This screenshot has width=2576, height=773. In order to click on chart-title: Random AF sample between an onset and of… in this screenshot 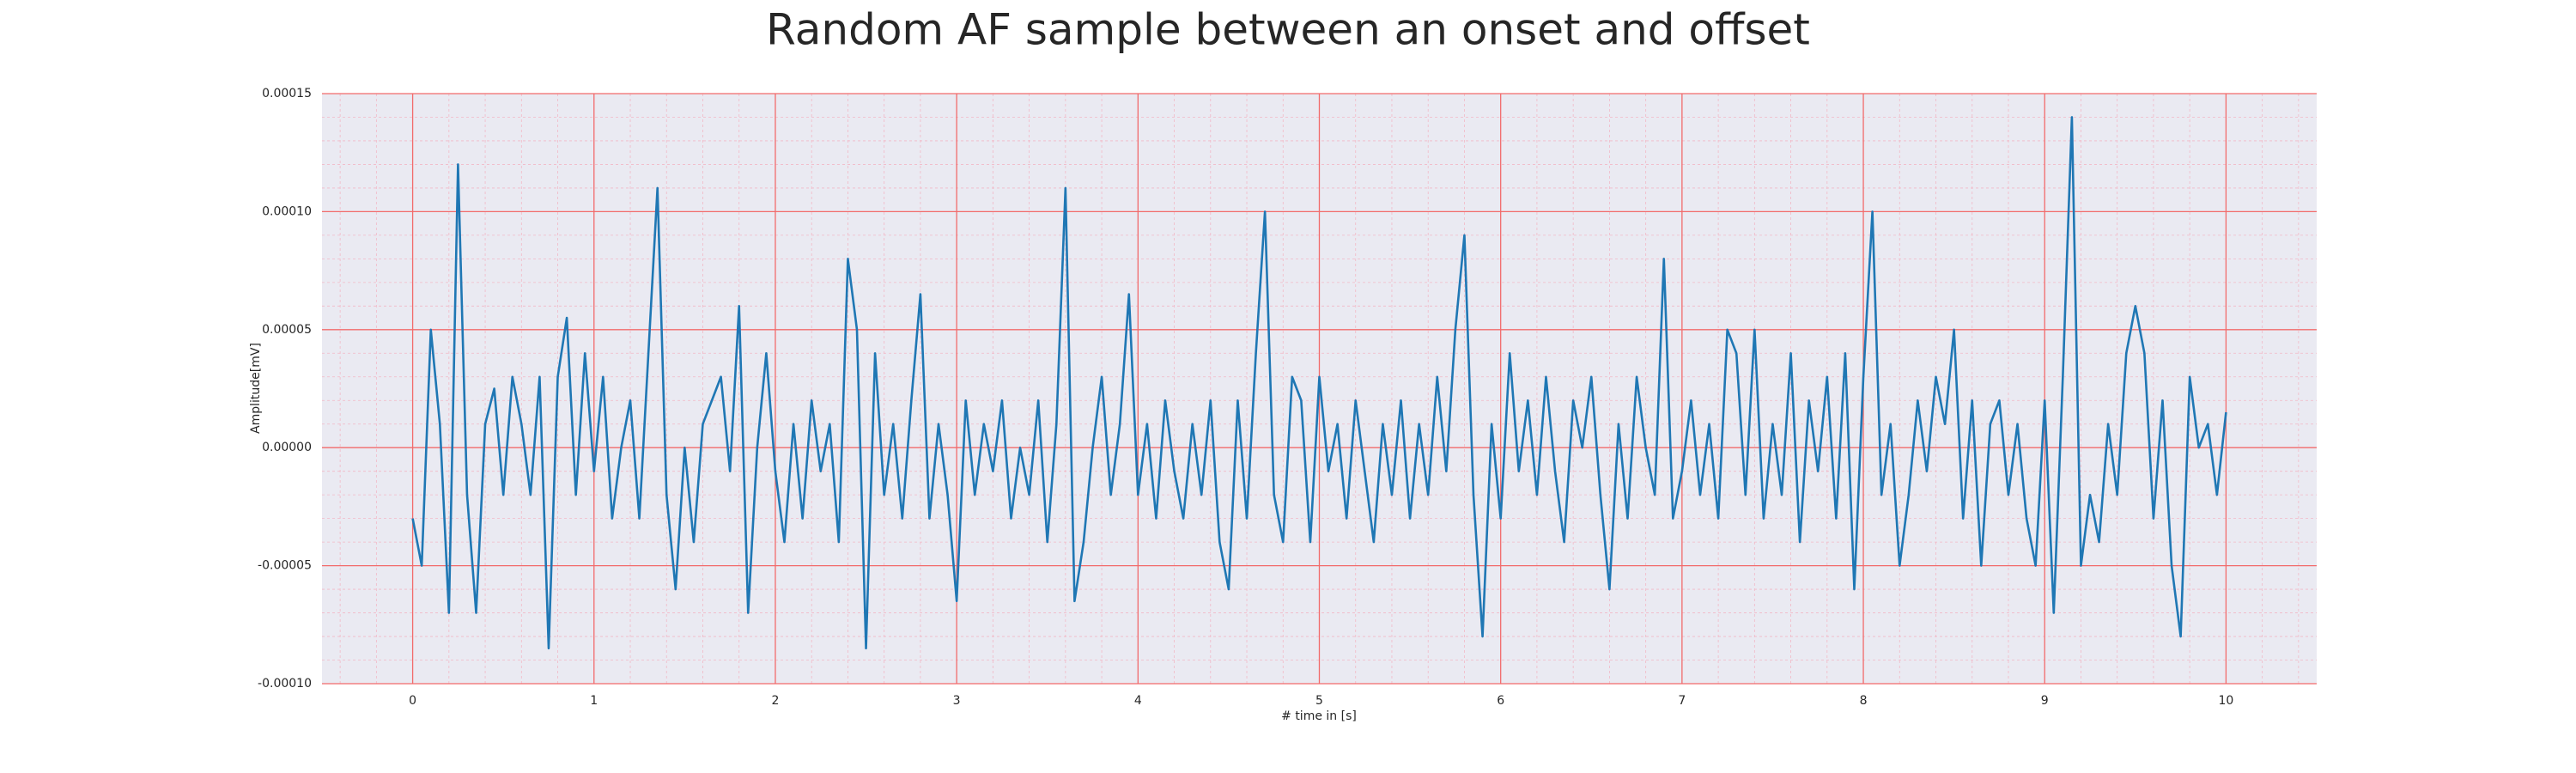, I will do `click(1288, 30)`.